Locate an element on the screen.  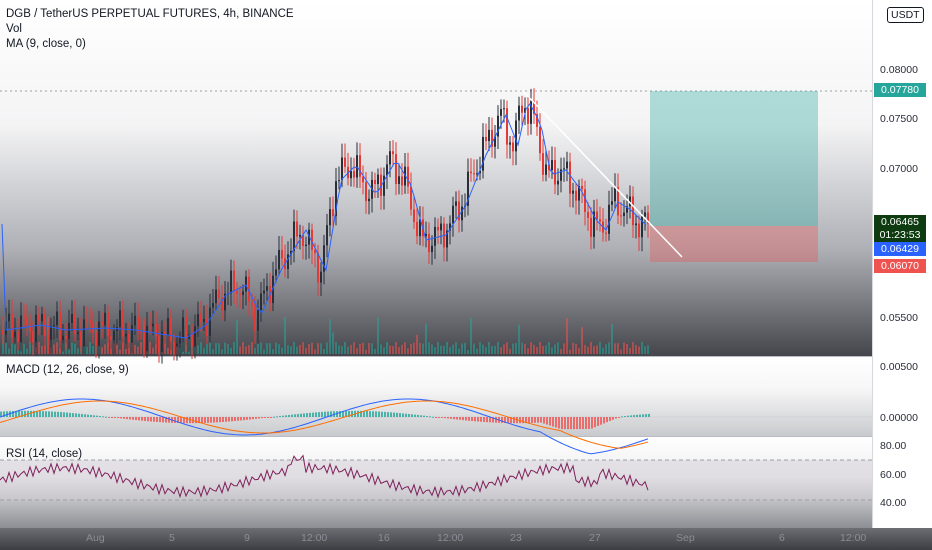
stop-price-tag: 0.06070 is located at coordinates (900, 266).